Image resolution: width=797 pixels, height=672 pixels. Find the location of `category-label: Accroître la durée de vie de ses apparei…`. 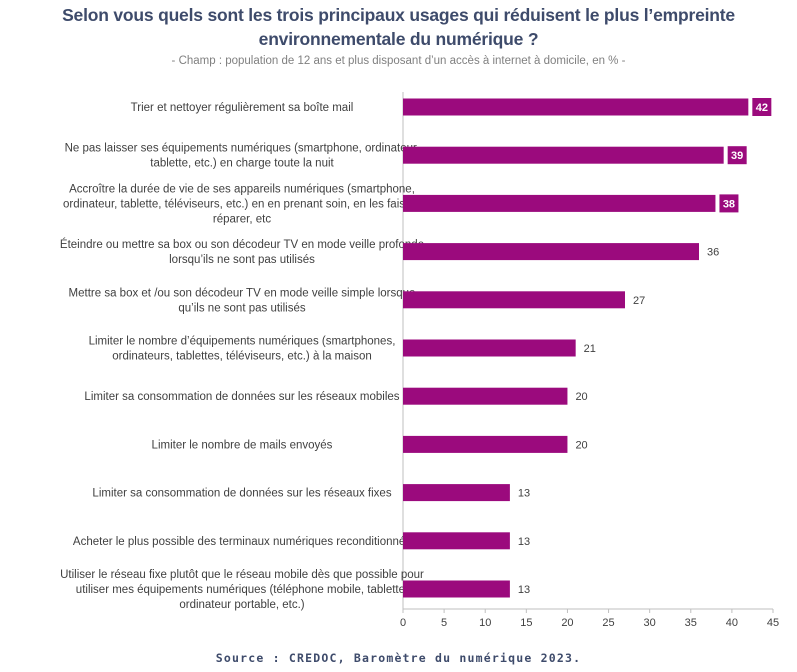

category-label: Accroître la durée de vie de ses apparei… is located at coordinates (242, 189).